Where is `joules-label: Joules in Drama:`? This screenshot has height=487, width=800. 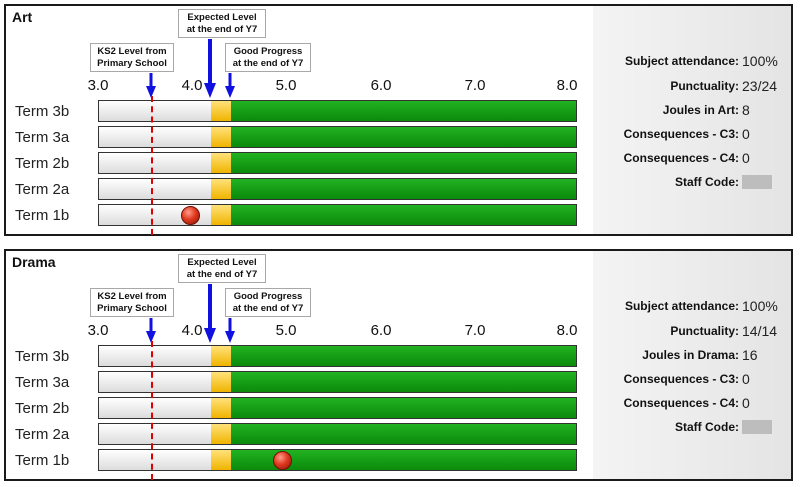
joules-label: Joules in Drama: is located at coordinates (690, 355).